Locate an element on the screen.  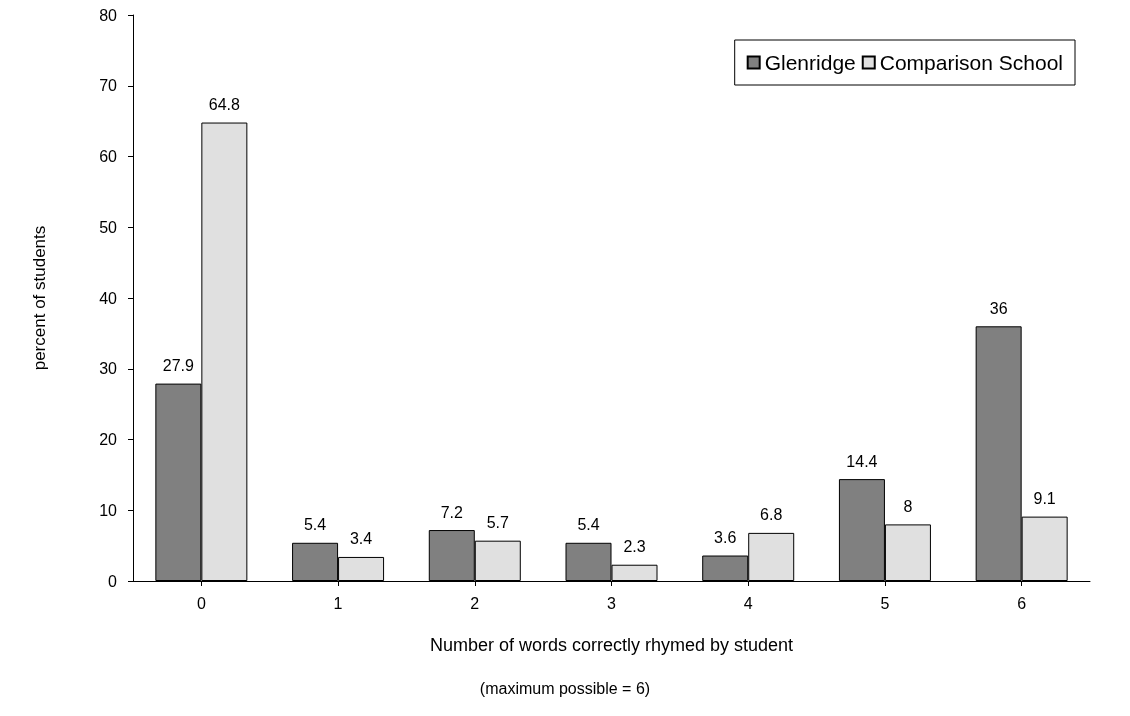
y-tick-label: 20 is located at coordinates (108, 439).